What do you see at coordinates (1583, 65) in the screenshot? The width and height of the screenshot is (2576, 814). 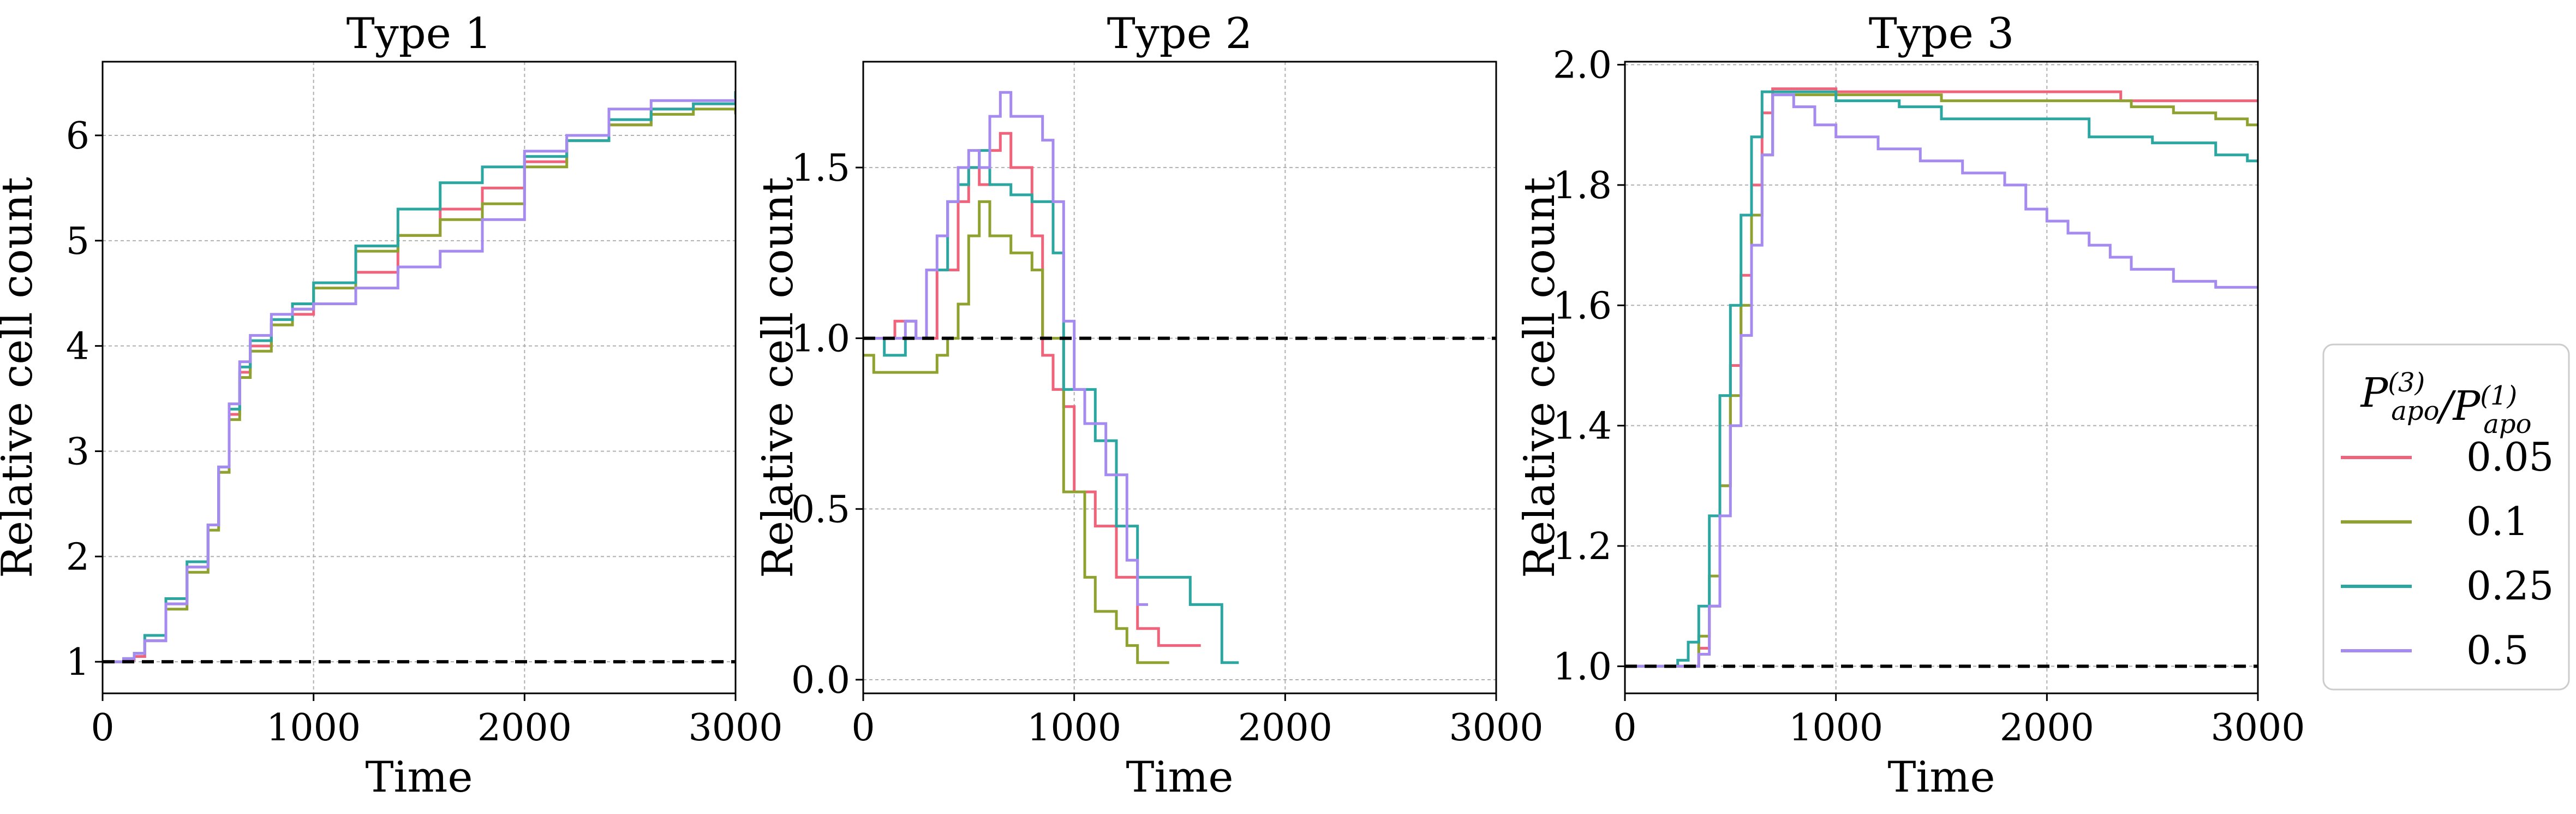 I see `y-tick-label: 2.0` at bounding box center [1583, 65].